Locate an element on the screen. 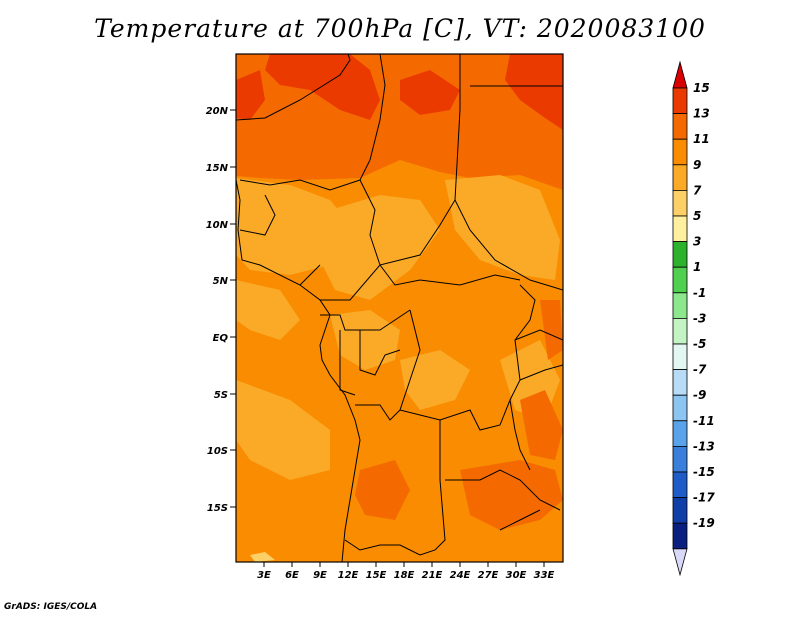  lon-label: 6E is located at coordinates (292, 575).